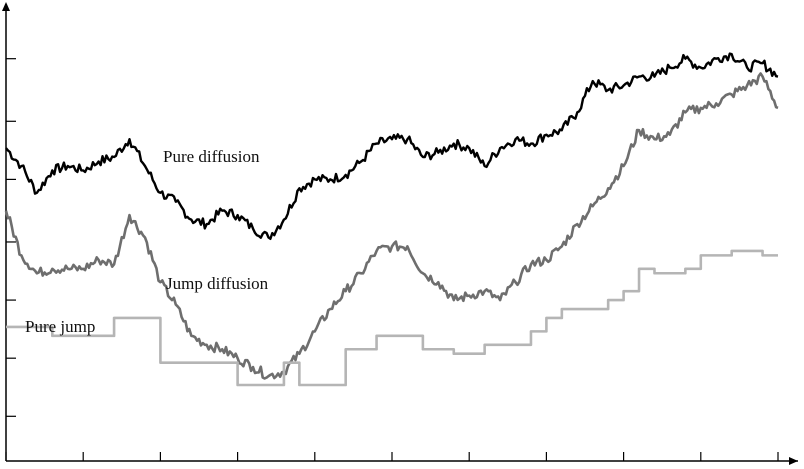 Image resolution: width=804 pixels, height=469 pixels. I want to click on annotation-pure-diffusion: Pure diffusion, so click(211, 156).